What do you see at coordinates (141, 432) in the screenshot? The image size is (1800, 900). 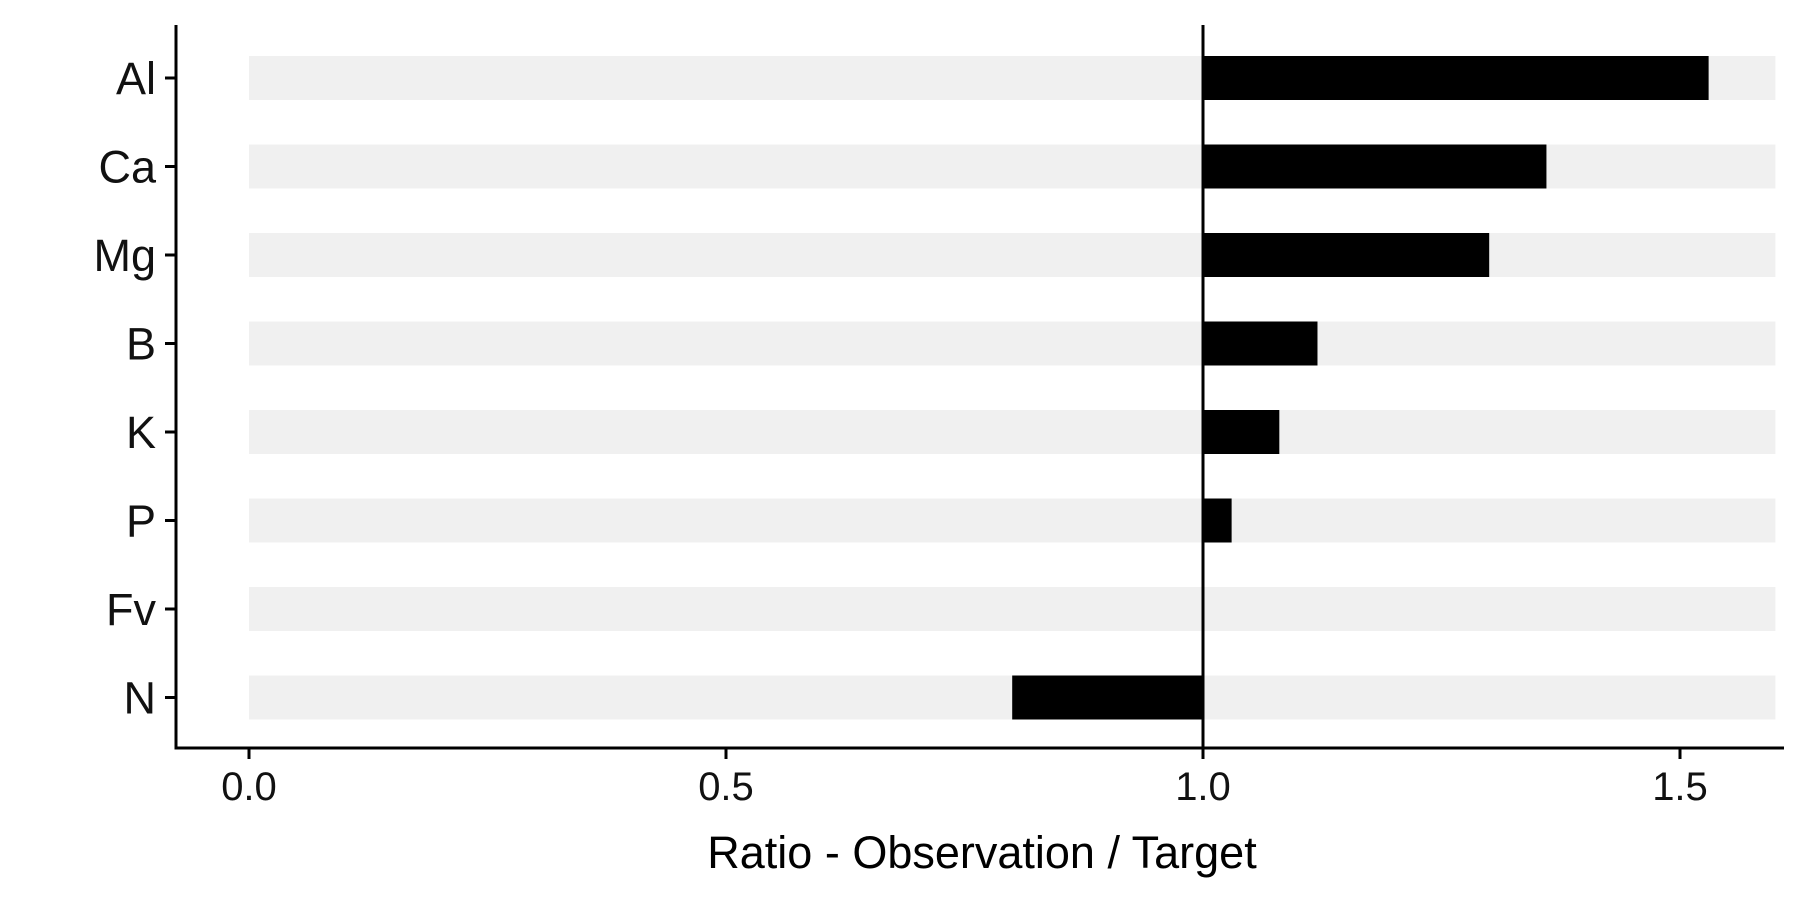 I see `y-tick-label: K` at bounding box center [141, 432].